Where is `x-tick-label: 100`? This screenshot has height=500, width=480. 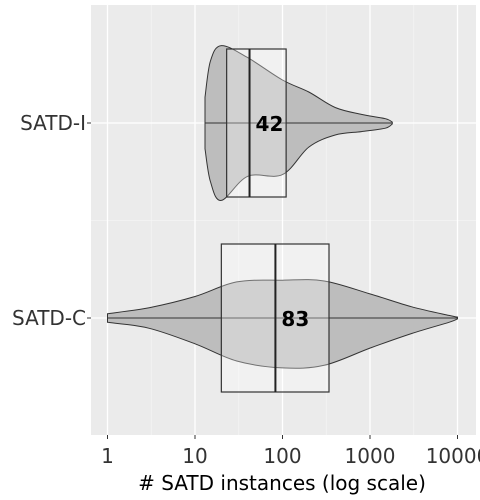
x-tick-label: 100 is located at coordinates (282, 456).